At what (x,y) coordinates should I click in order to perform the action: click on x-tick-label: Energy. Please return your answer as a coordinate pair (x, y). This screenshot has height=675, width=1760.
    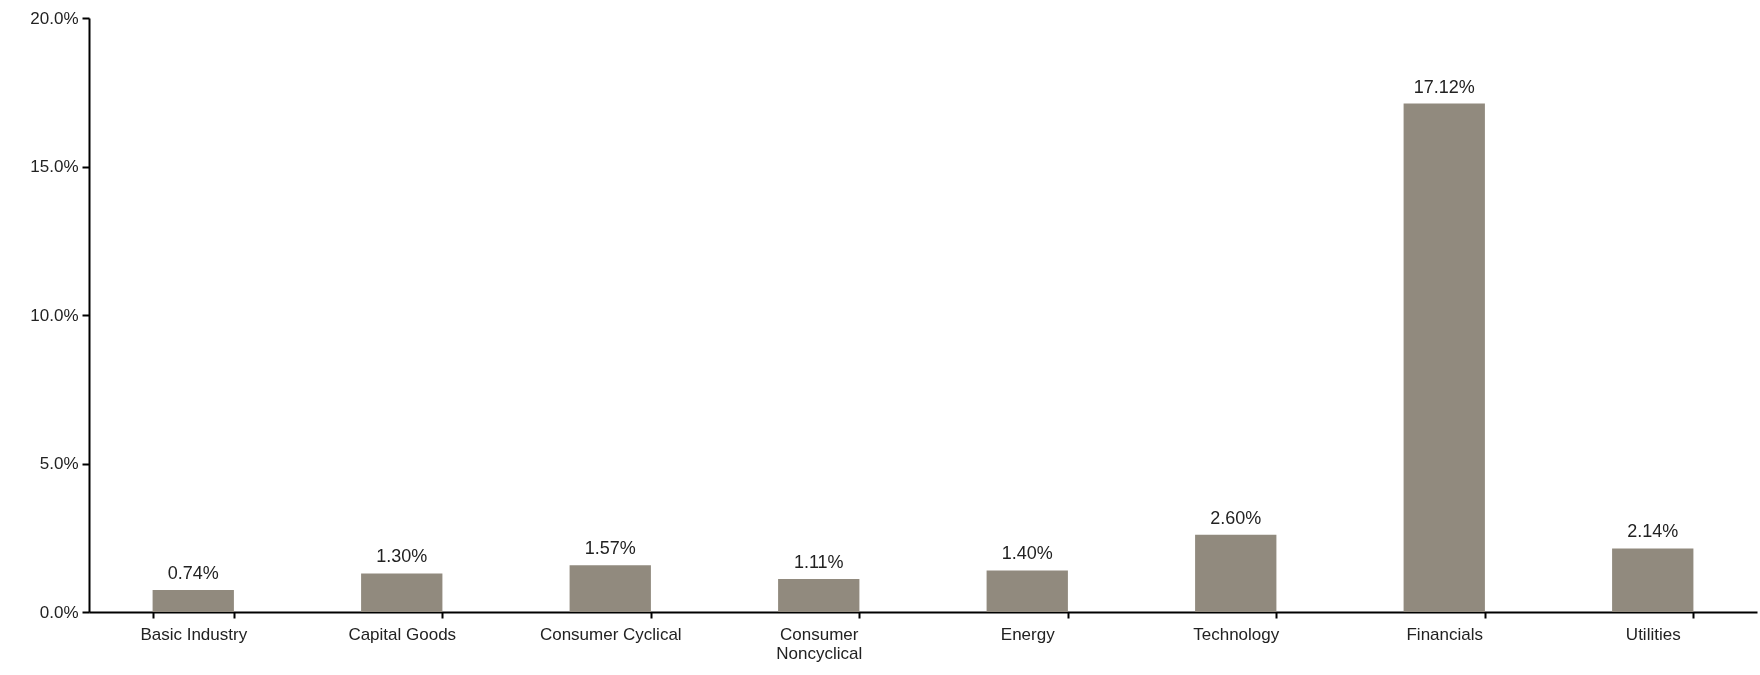
    Looking at the image, I should click on (1028, 634).